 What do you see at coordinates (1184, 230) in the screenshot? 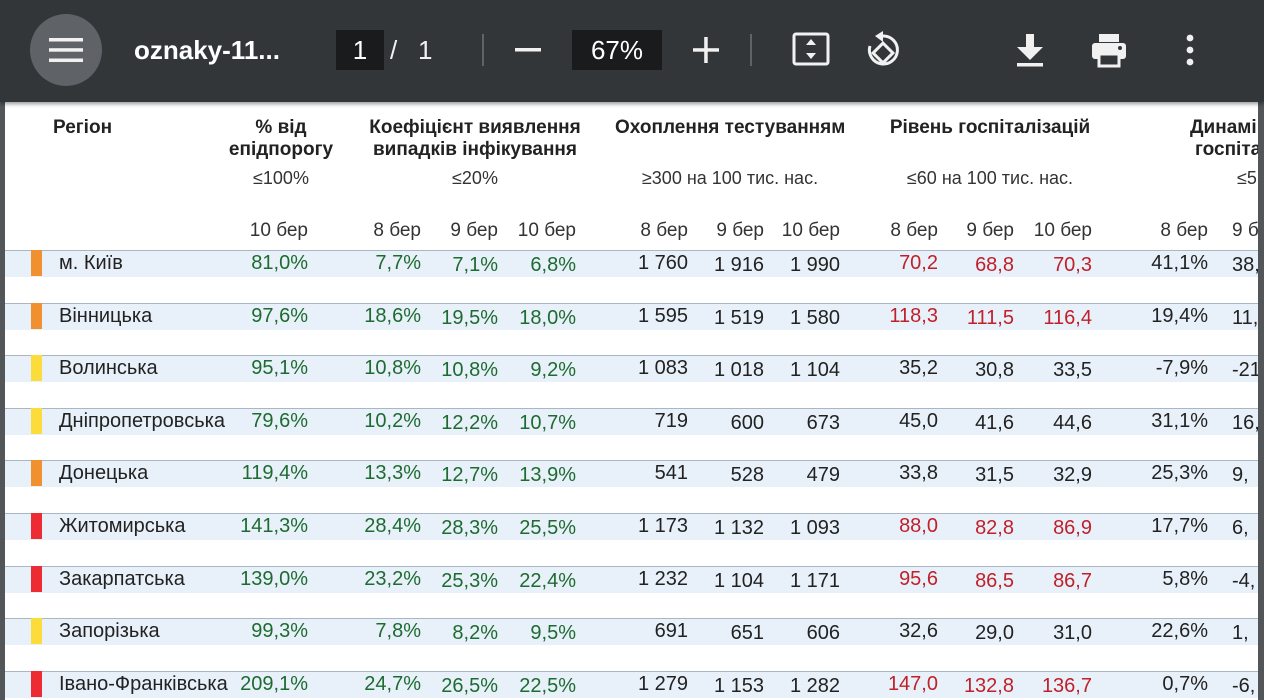
I see `period-dyn-8: 8 бер` at bounding box center [1184, 230].